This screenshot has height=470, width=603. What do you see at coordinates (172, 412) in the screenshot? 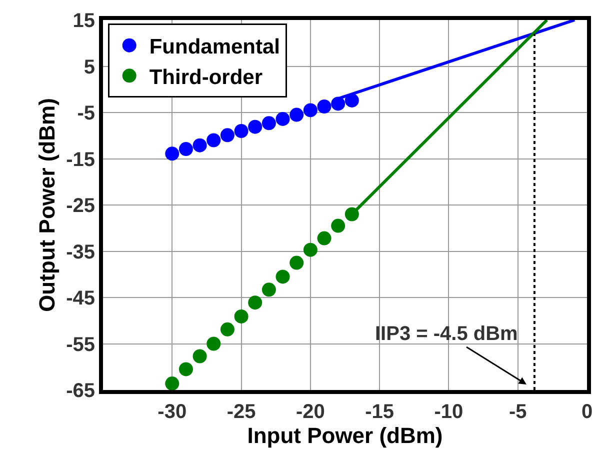
I see `x-tick-label: -30` at bounding box center [172, 412].